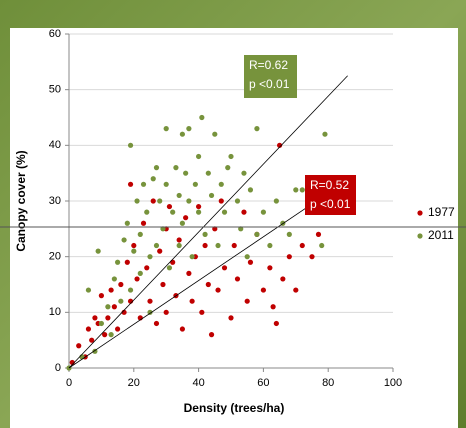 The width and height of the screenshot is (466, 428). What do you see at coordinates (198, 383) in the screenshot?
I see `x-tick-label: 40` at bounding box center [198, 383].